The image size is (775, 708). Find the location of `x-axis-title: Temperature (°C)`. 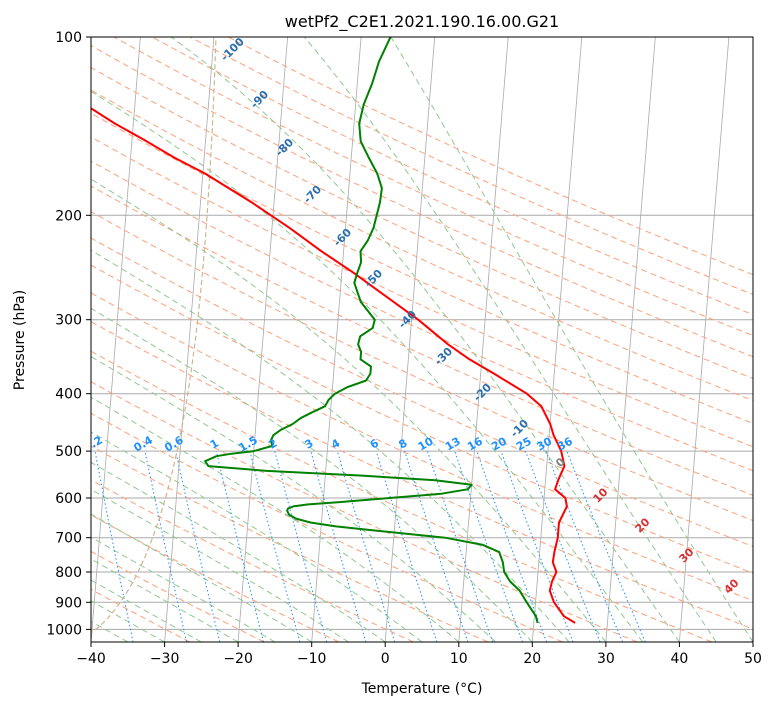

x-axis-title: Temperature (°C) is located at coordinates (422, 689).